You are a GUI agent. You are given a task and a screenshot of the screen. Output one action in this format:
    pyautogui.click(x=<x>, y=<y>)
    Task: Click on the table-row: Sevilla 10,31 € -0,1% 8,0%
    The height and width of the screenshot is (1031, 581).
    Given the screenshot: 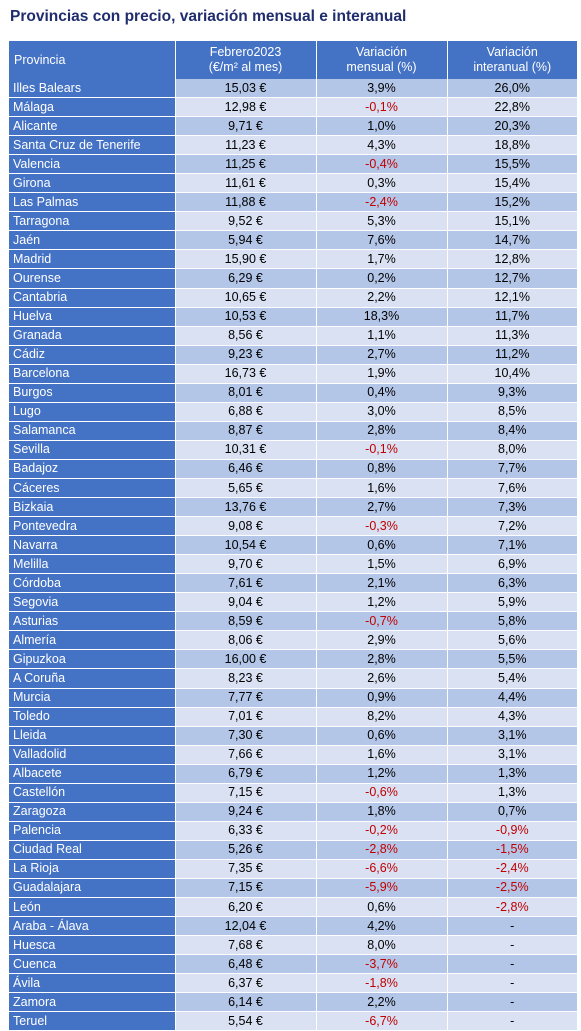 What is the action you would take?
    pyautogui.click(x=293, y=449)
    